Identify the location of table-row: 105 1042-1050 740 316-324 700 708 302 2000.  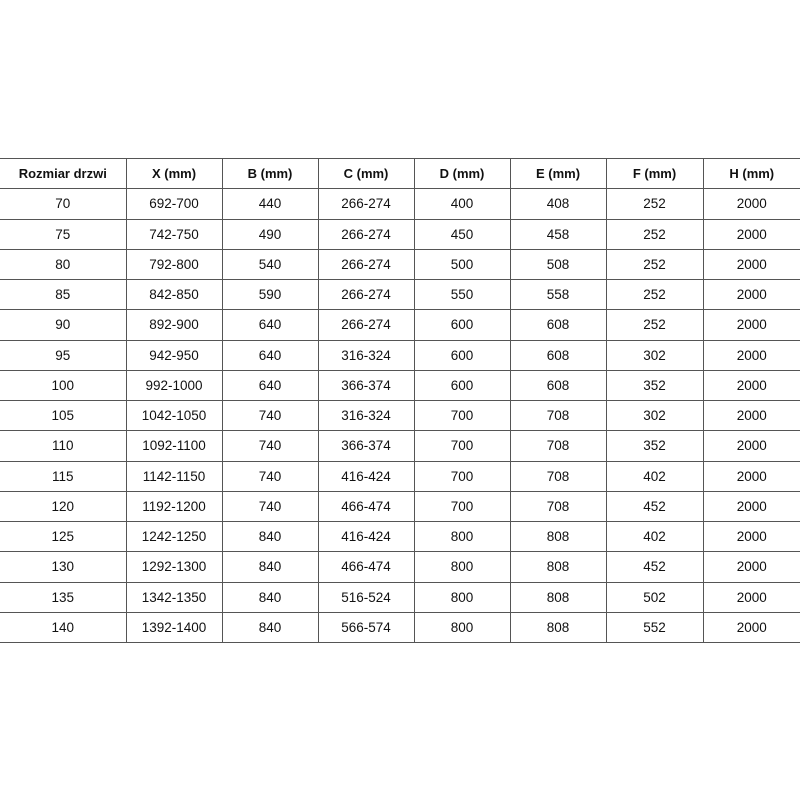
(400, 415).